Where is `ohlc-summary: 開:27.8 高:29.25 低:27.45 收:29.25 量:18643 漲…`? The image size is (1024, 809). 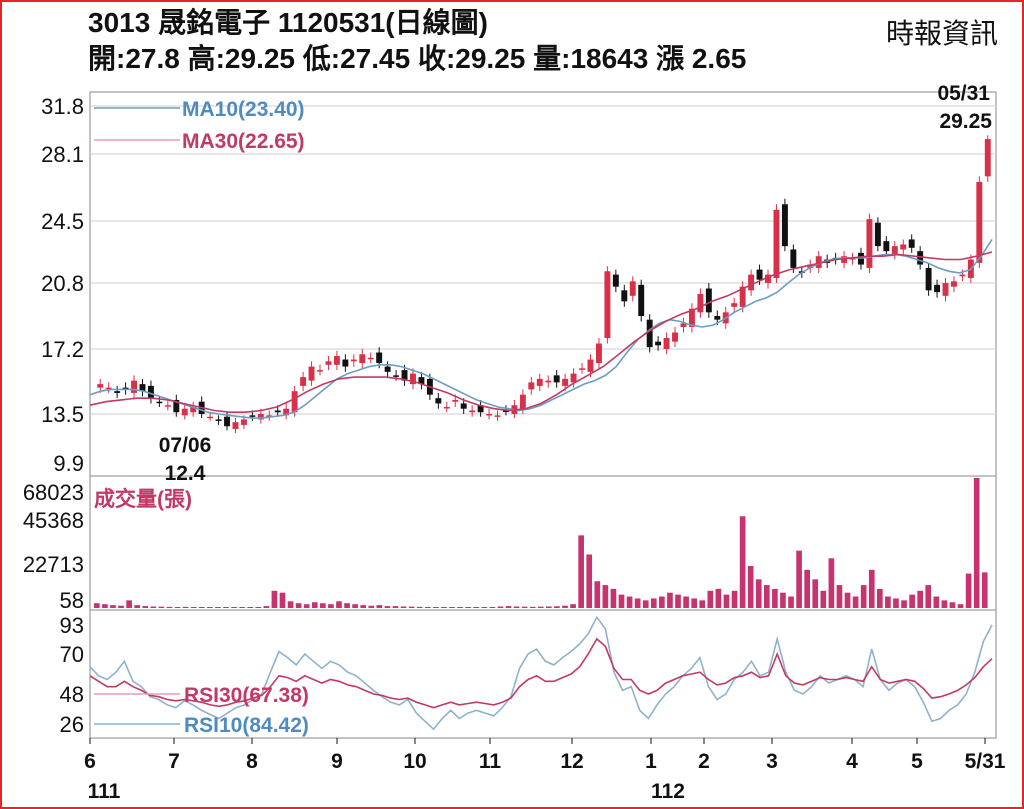
ohlc-summary: 開:27.8 高:29.25 低:27.45 收:29.25 量:18643 漲… is located at coordinates (417, 58).